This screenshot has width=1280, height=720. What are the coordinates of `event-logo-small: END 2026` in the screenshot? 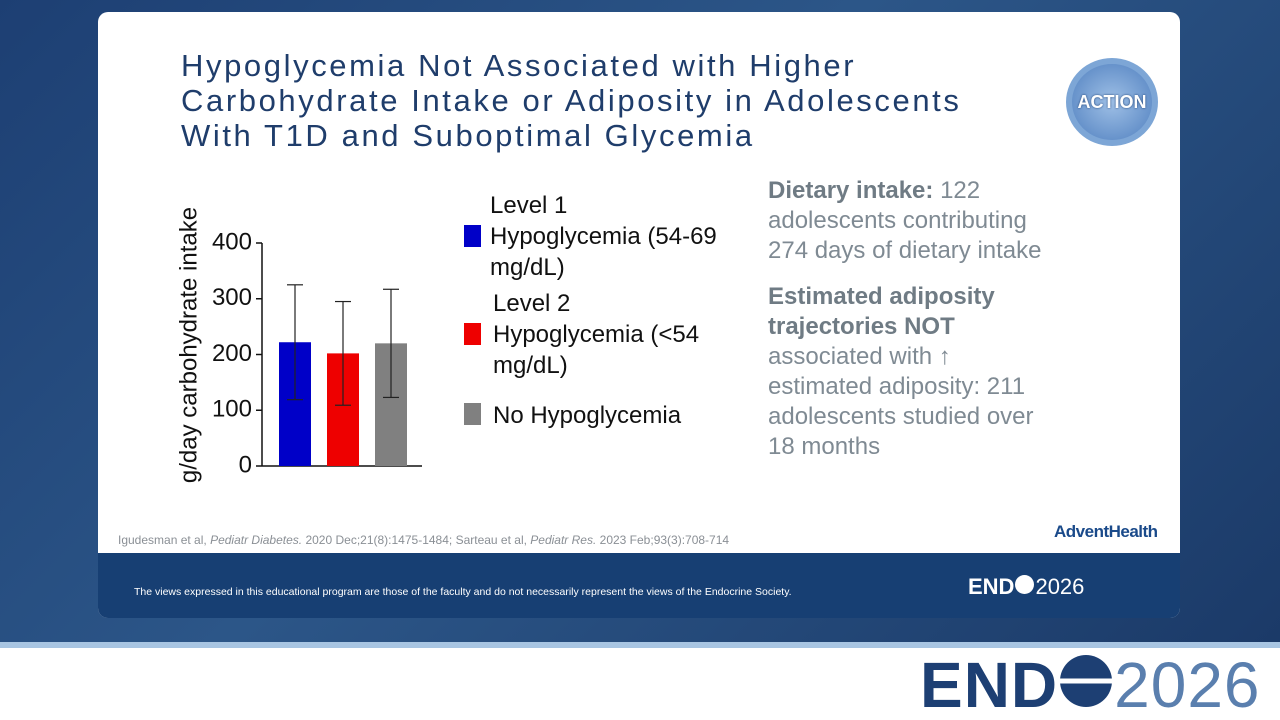 It's located at (1026, 587).